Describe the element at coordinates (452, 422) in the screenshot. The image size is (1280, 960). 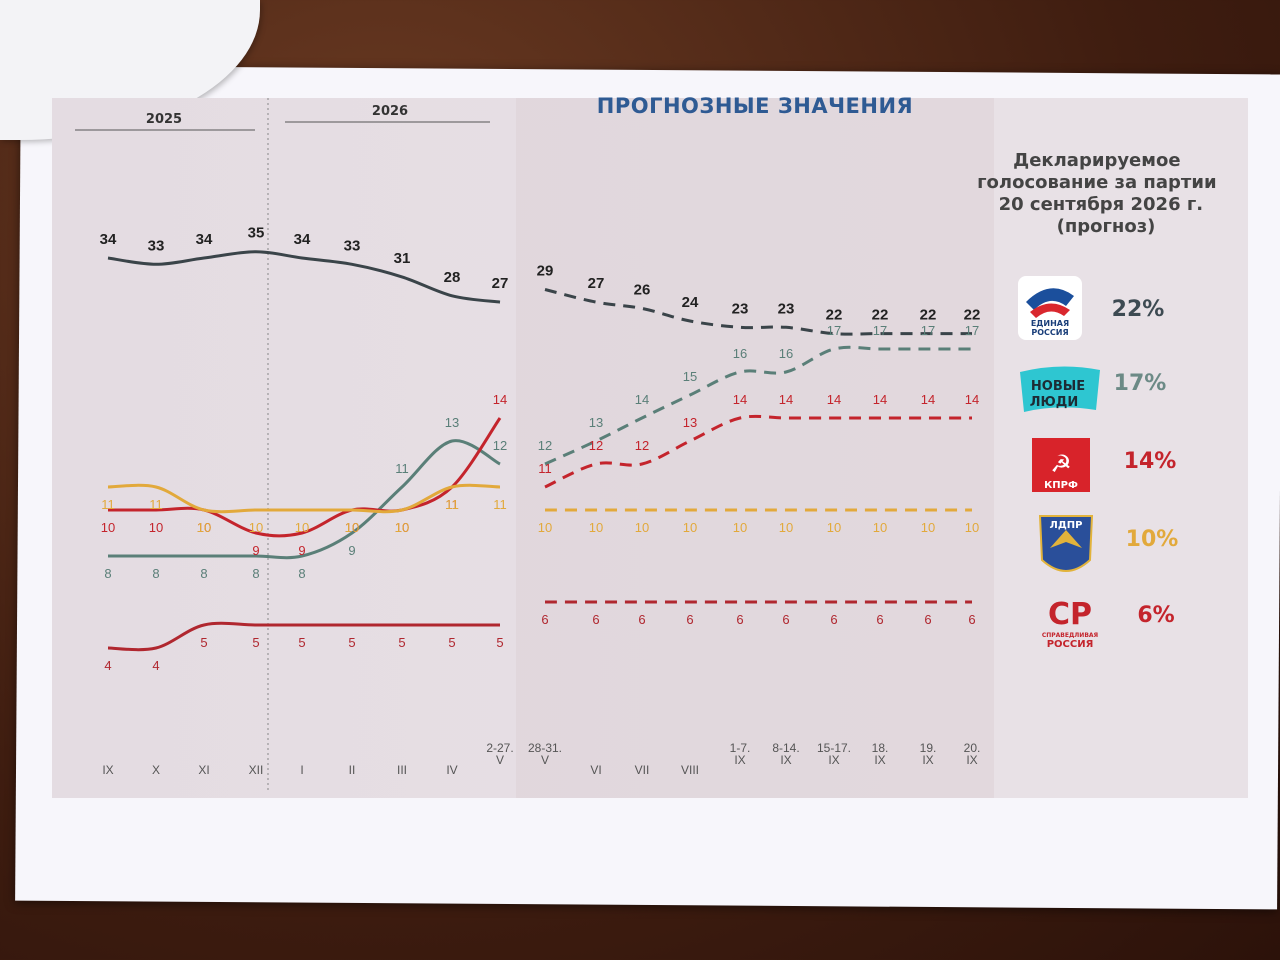
I see `data-label-s1-7: 13` at that location.